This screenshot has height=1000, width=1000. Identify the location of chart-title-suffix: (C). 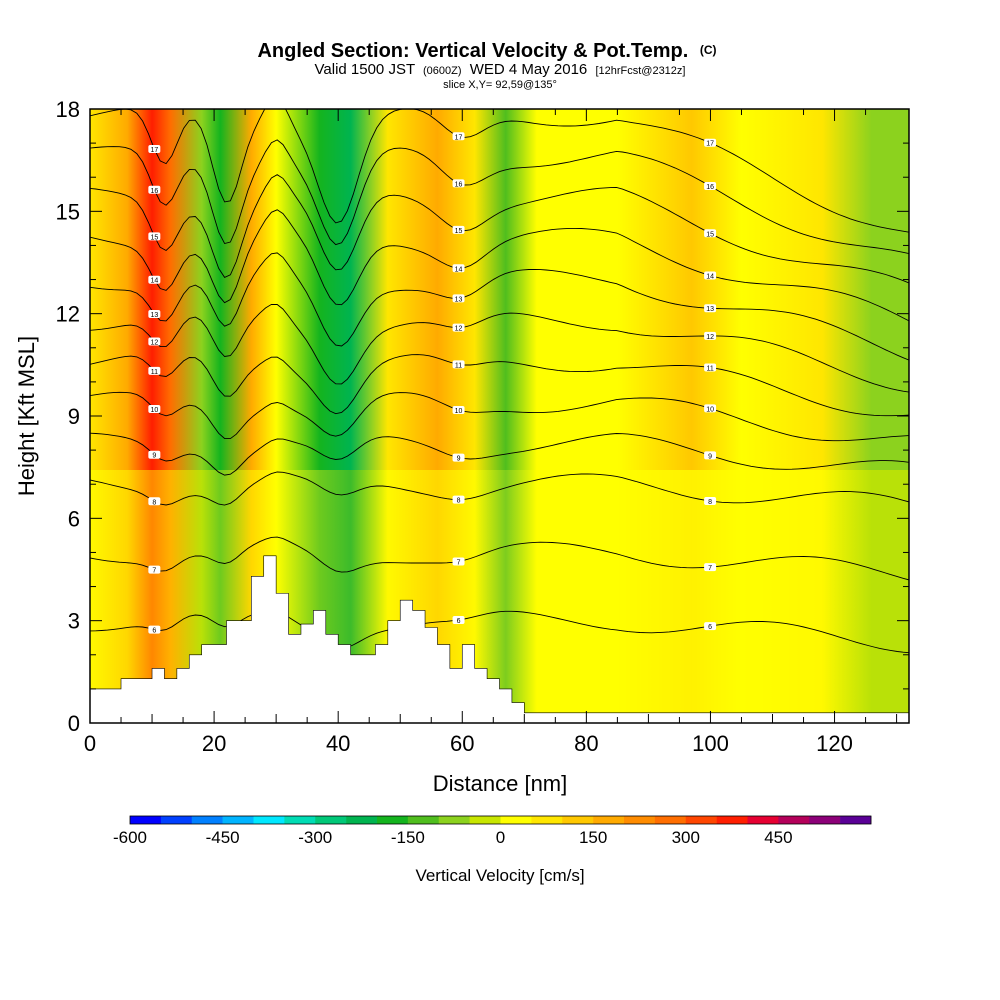
(708, 50).